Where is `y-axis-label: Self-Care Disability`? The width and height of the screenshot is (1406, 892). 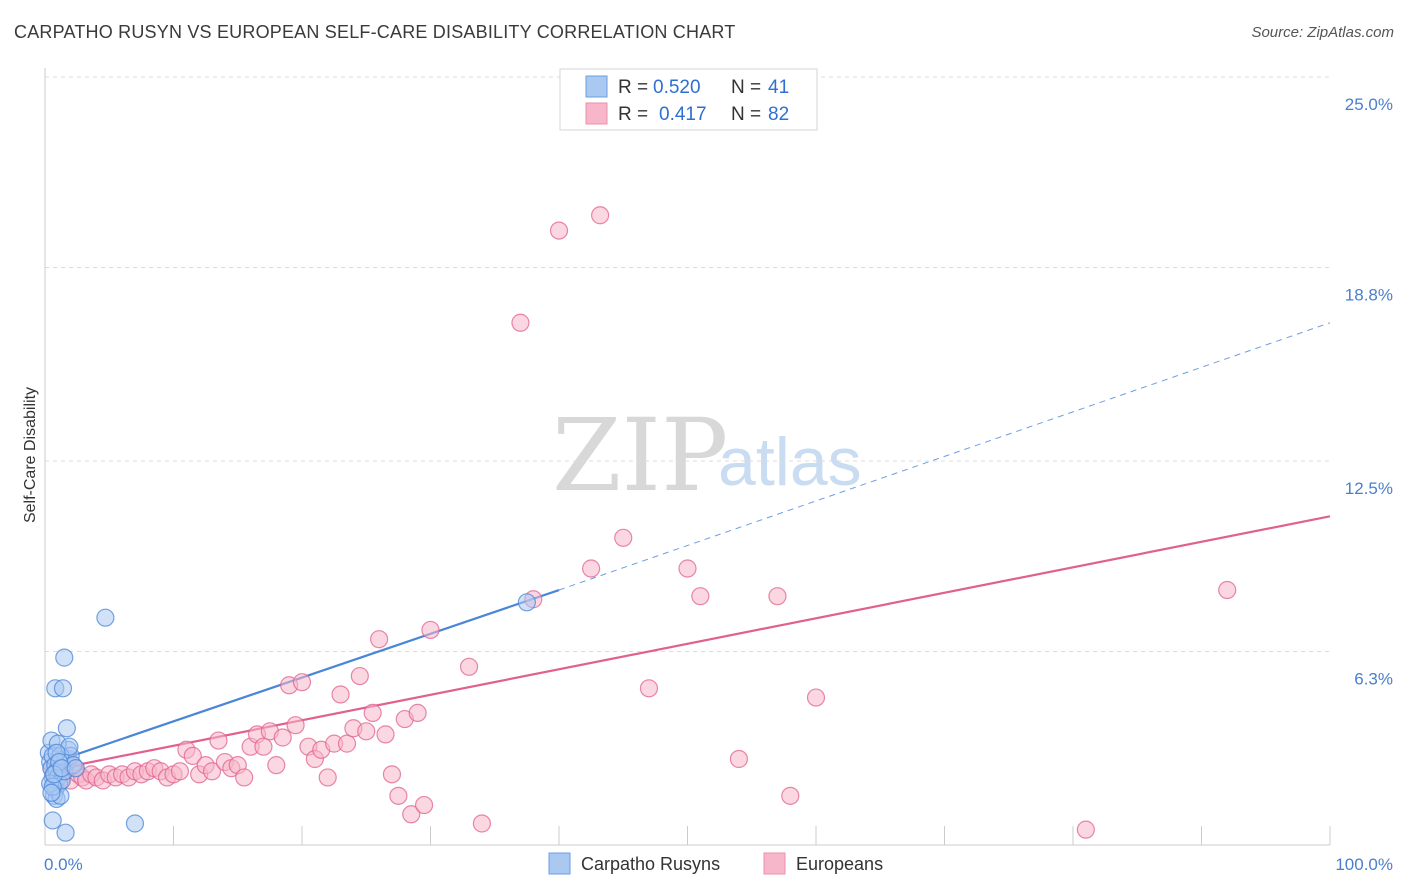 y-axis-label: Self-Care Disability is located at coordinates (30, 455).